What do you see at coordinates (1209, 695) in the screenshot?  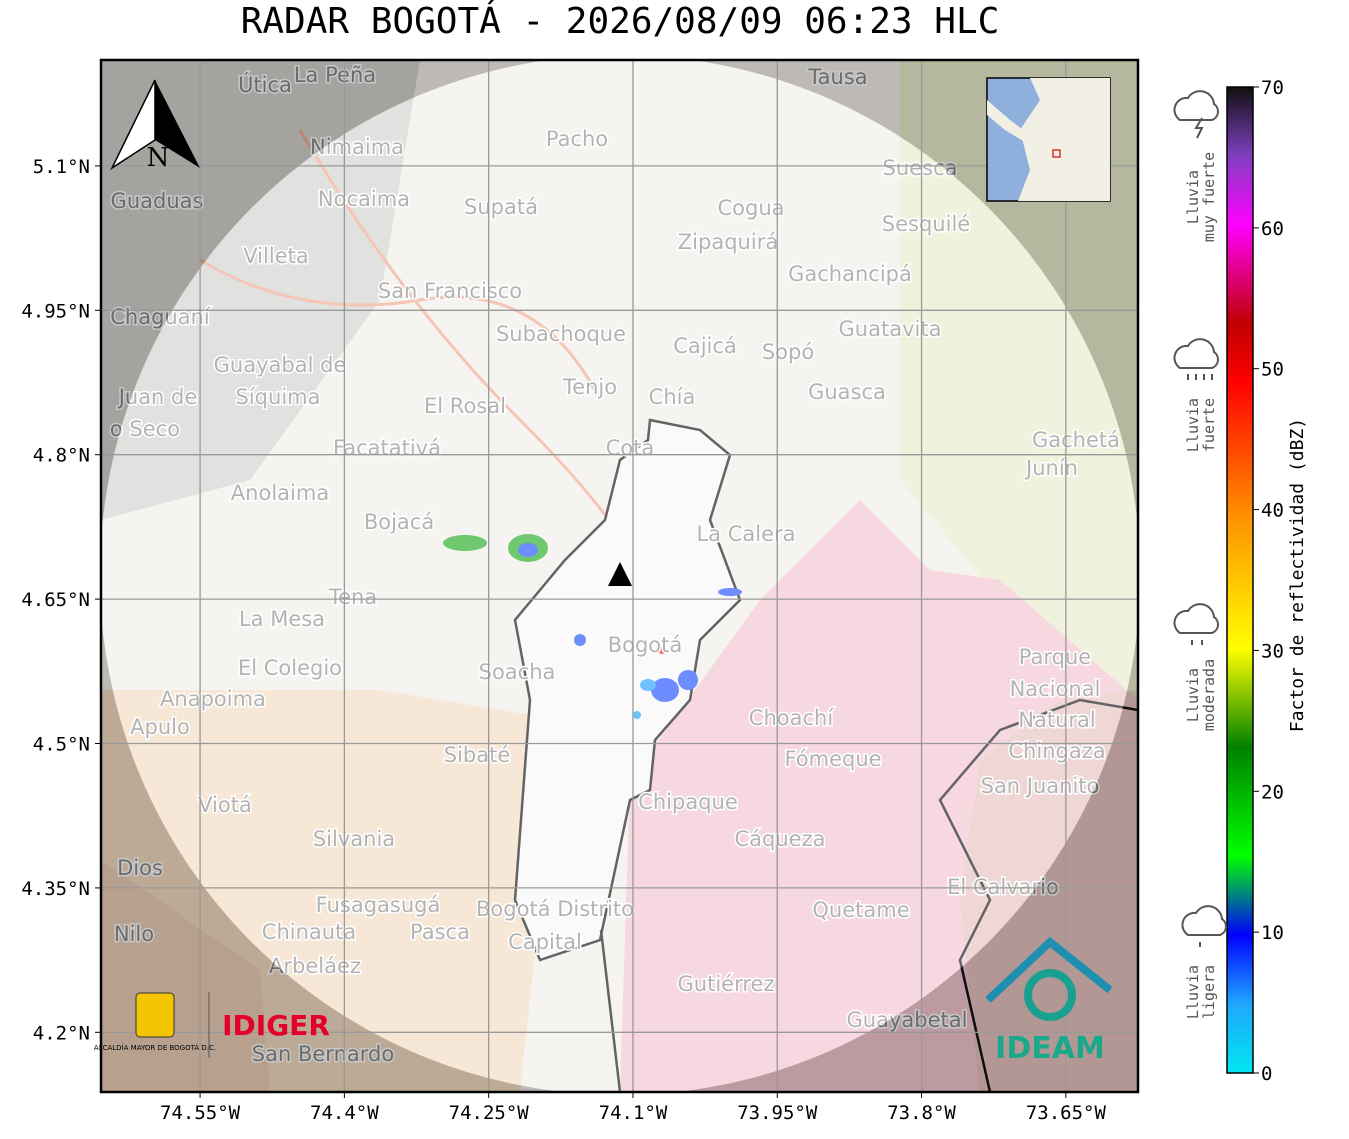 I see `rain-class-label: moderada` at bounding box center [1209, 695].